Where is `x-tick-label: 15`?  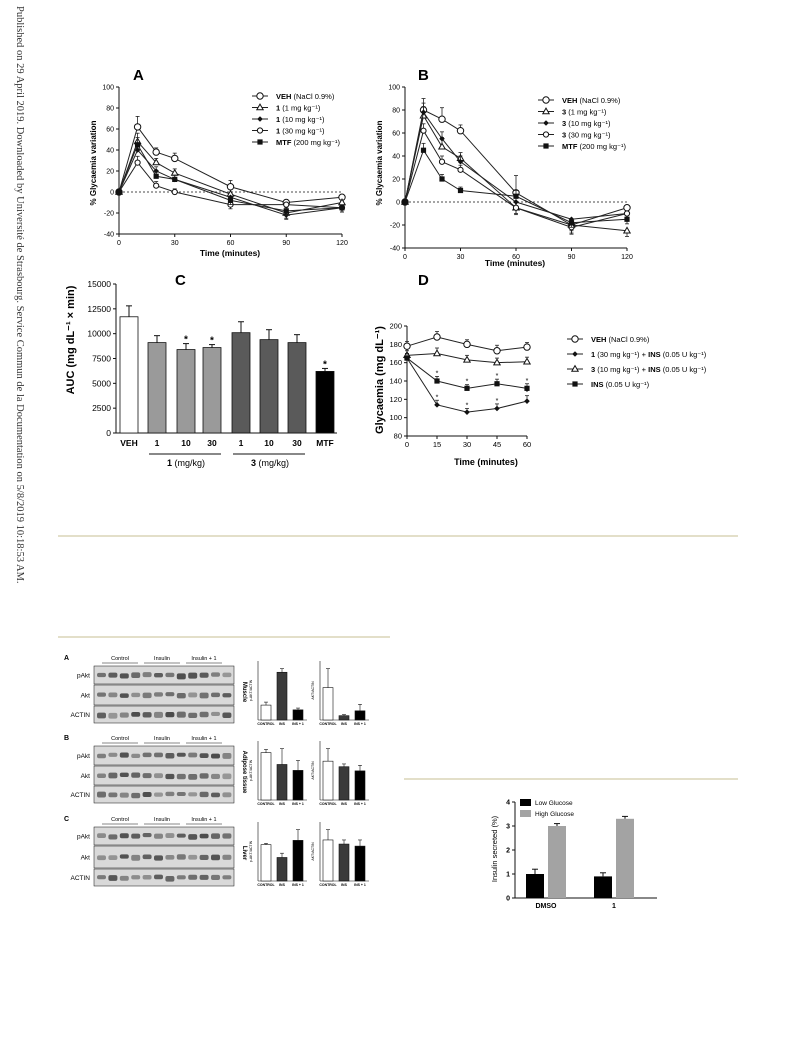
x-tick-label: 15 is located at coordinates (437, 444).